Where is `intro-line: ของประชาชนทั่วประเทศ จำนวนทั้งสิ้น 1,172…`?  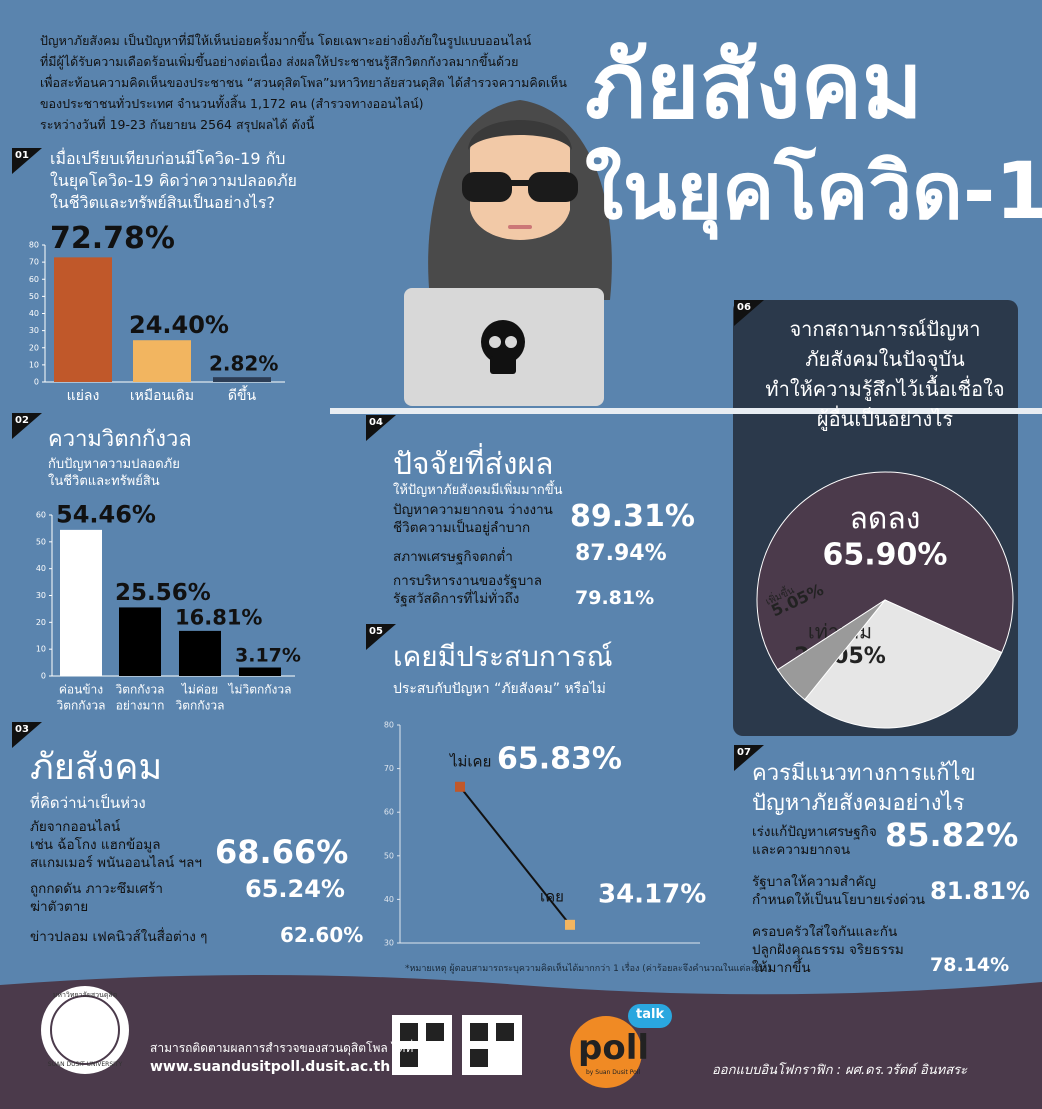
intro-line: ของประชาชนทั่วประเทศ จำนวนทั้งสิ้น 1,172… is located at coordinates (232, 103).